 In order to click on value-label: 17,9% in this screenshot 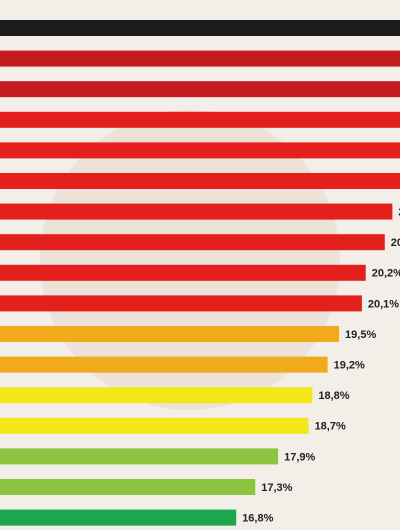, I will do `click(299, 457)`.